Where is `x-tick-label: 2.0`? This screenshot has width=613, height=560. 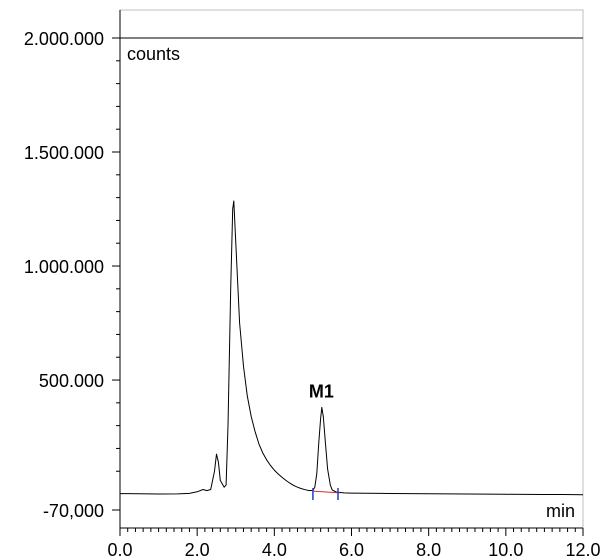 x-tick-label: 2.0 is located at coordinates (197, 550).